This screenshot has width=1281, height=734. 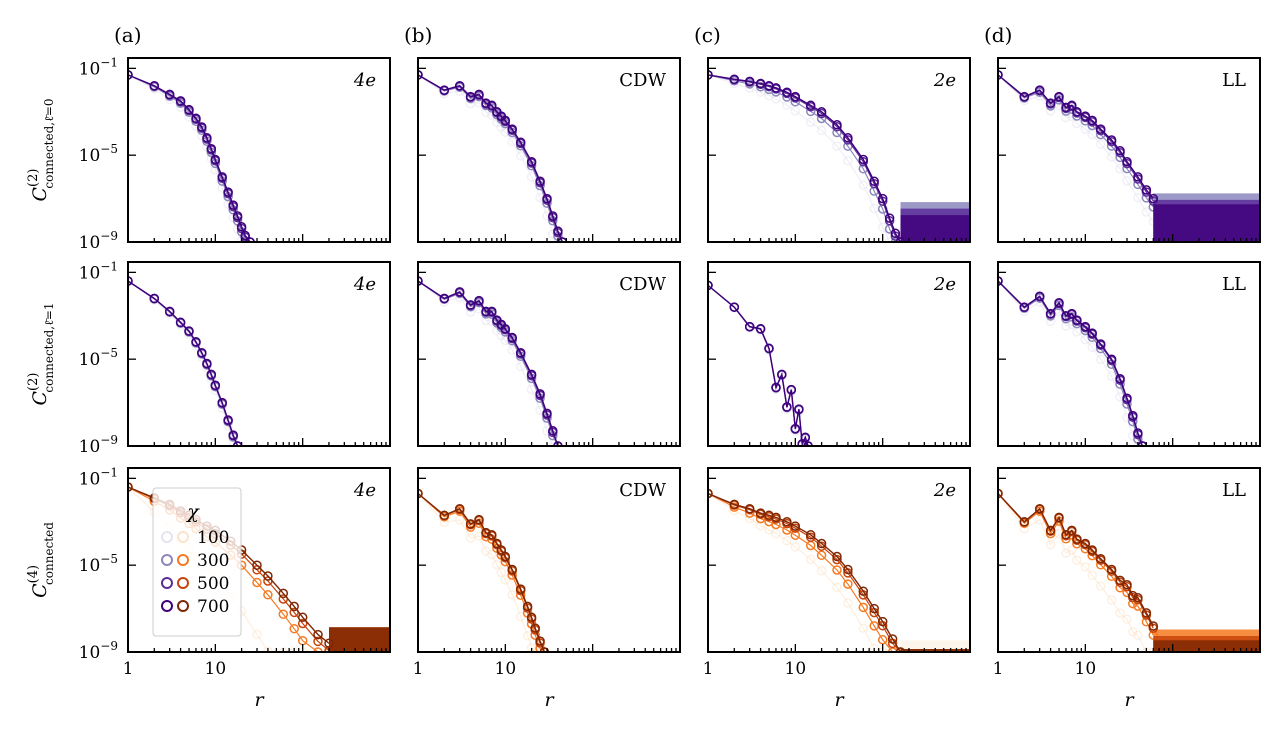 I want to click on legend: χ 100 300 500 700, so click(x=197, y=562).